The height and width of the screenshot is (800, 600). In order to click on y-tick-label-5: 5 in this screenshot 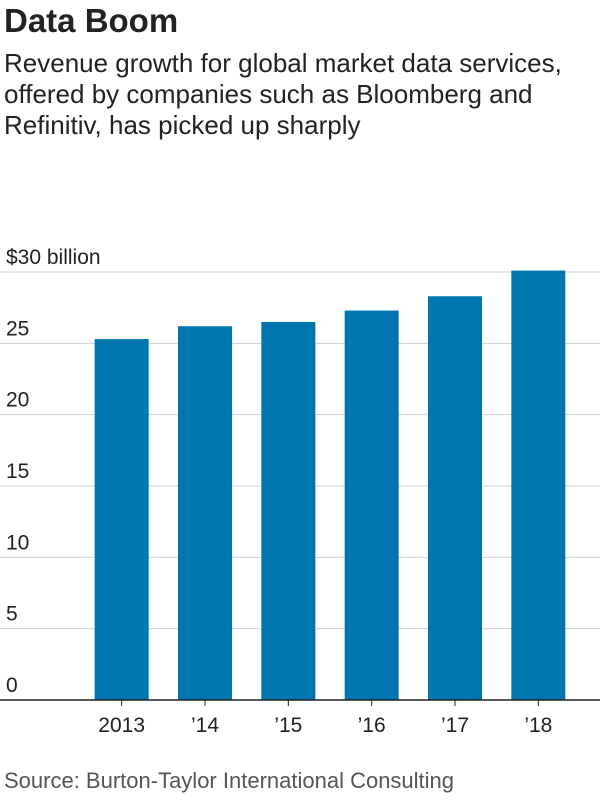, I will do `click(12, 614)`.